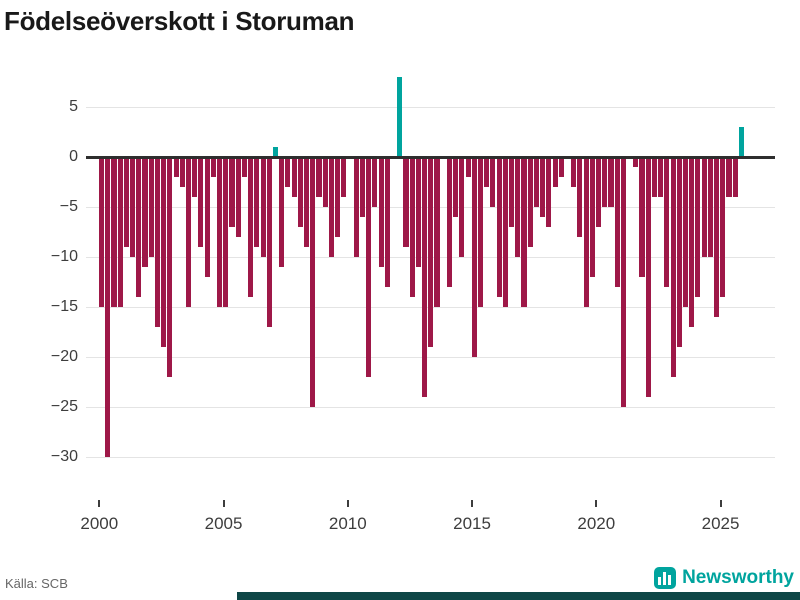 The height and width of the screenshot is (600, 800). Describe the element at coordinates (102, 232) in the screenshot. I see `chart-bar-2000Q1` at that location.